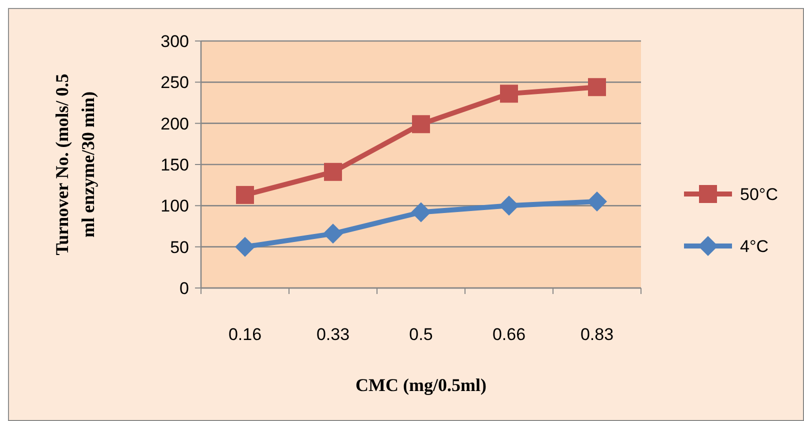  Describe the element at coordinates (174, 124) in the screenshot. I see `y-tick-label: 200` at that location.